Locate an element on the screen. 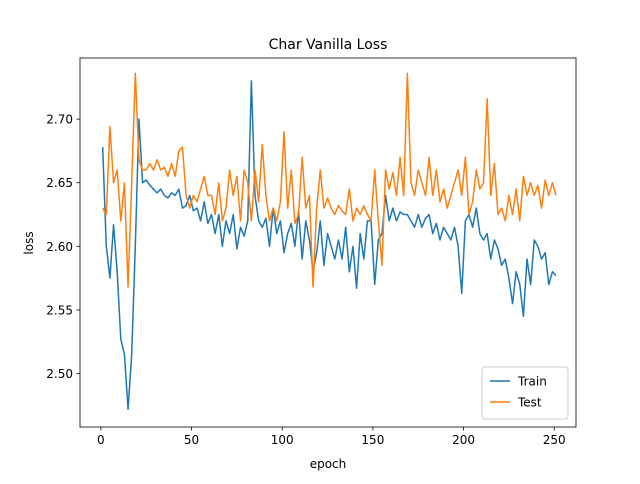 The height and width of the screenshot is (484, 640). chart-title: Char Vanilla Loss is located at coordinates (328, 45).